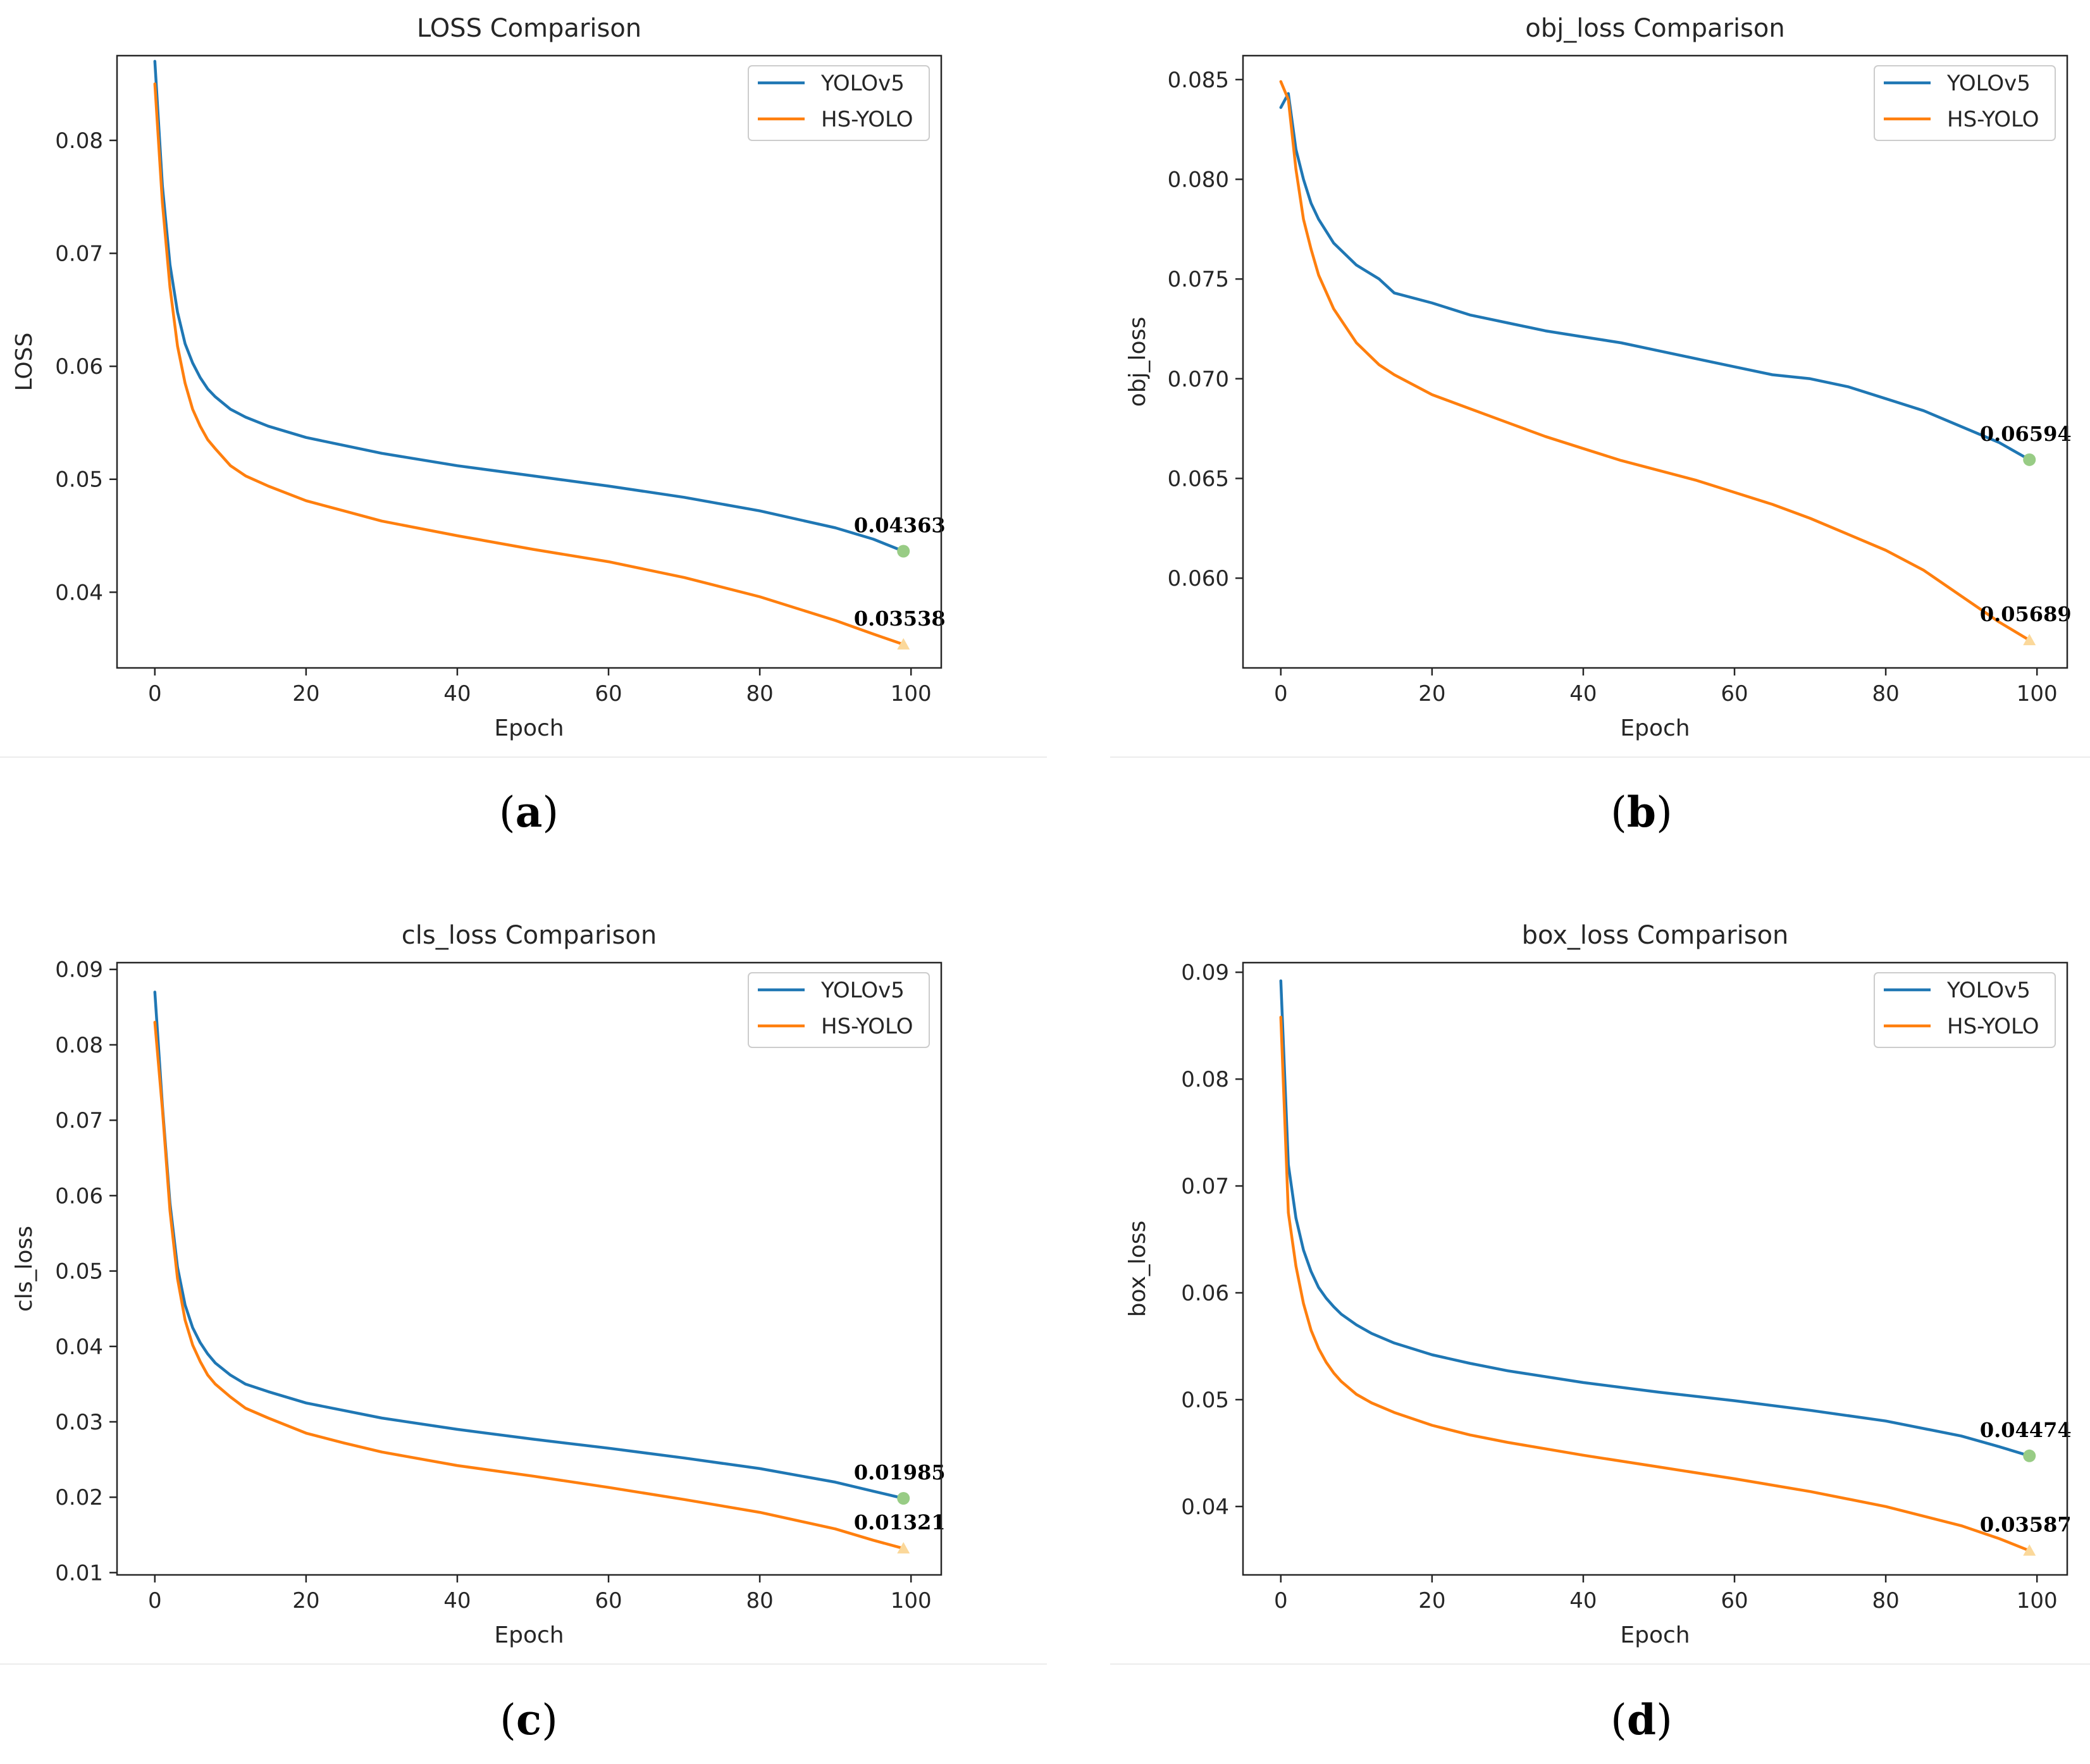 Image resolution: width=2090 pixels, height=1764 pixels. What do you see at coordinates (1431, 694) in the screenshot?
I see `chart-b-xtick-label: 20` at bounding box center [1431, 694].